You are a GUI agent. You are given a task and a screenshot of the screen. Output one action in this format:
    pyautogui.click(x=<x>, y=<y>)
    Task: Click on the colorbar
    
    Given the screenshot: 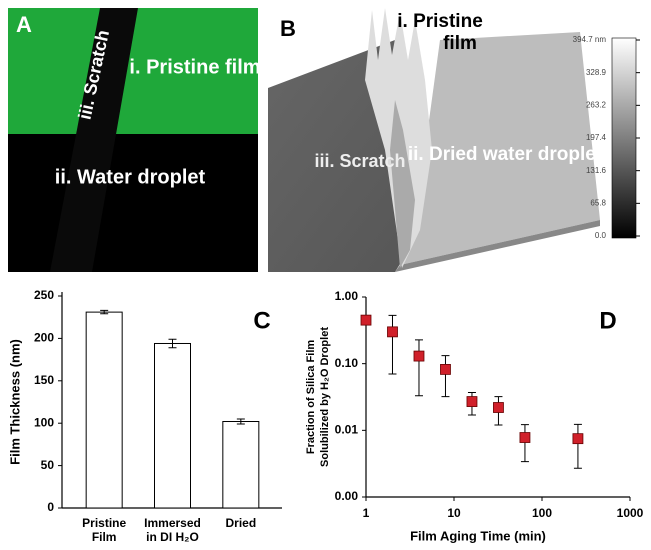 What is the action you would take?
    pyautogui.click(x=624, y=138)
    